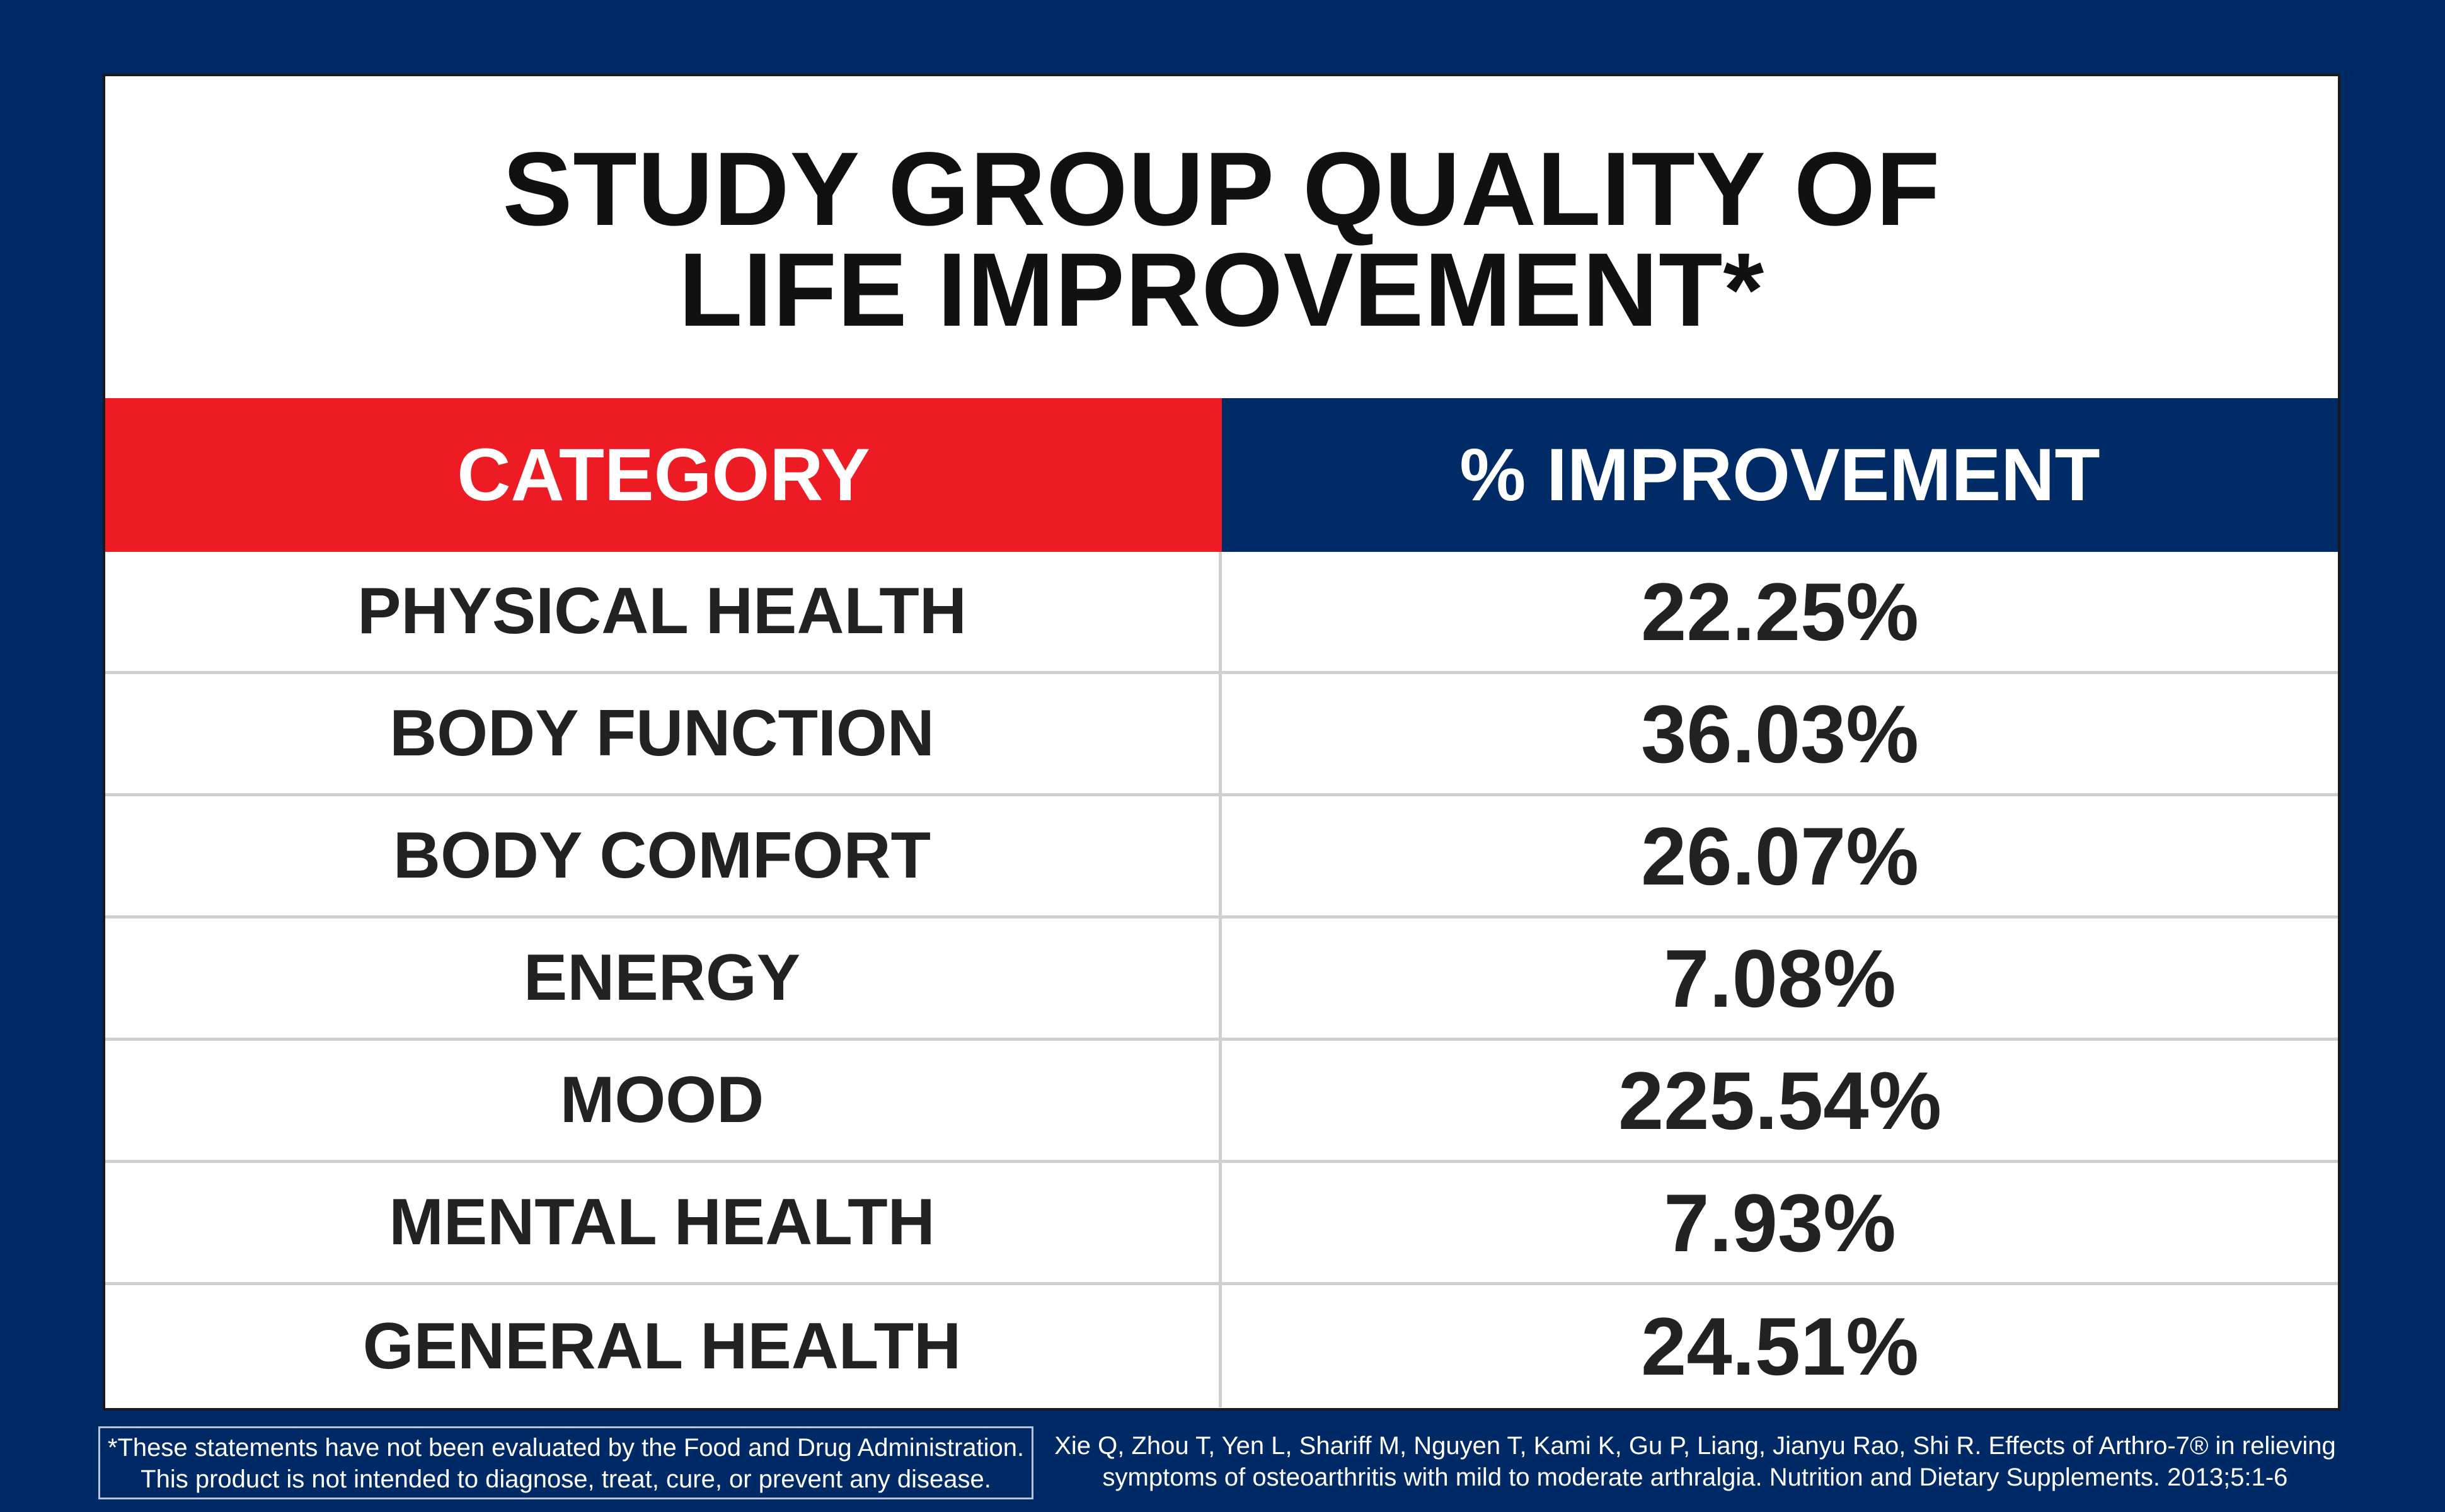  Describe the element at coordinates (1221, 189) in the screenshot. I see `title-line-1: STUDY GROUP QUALITY OF` at that location.